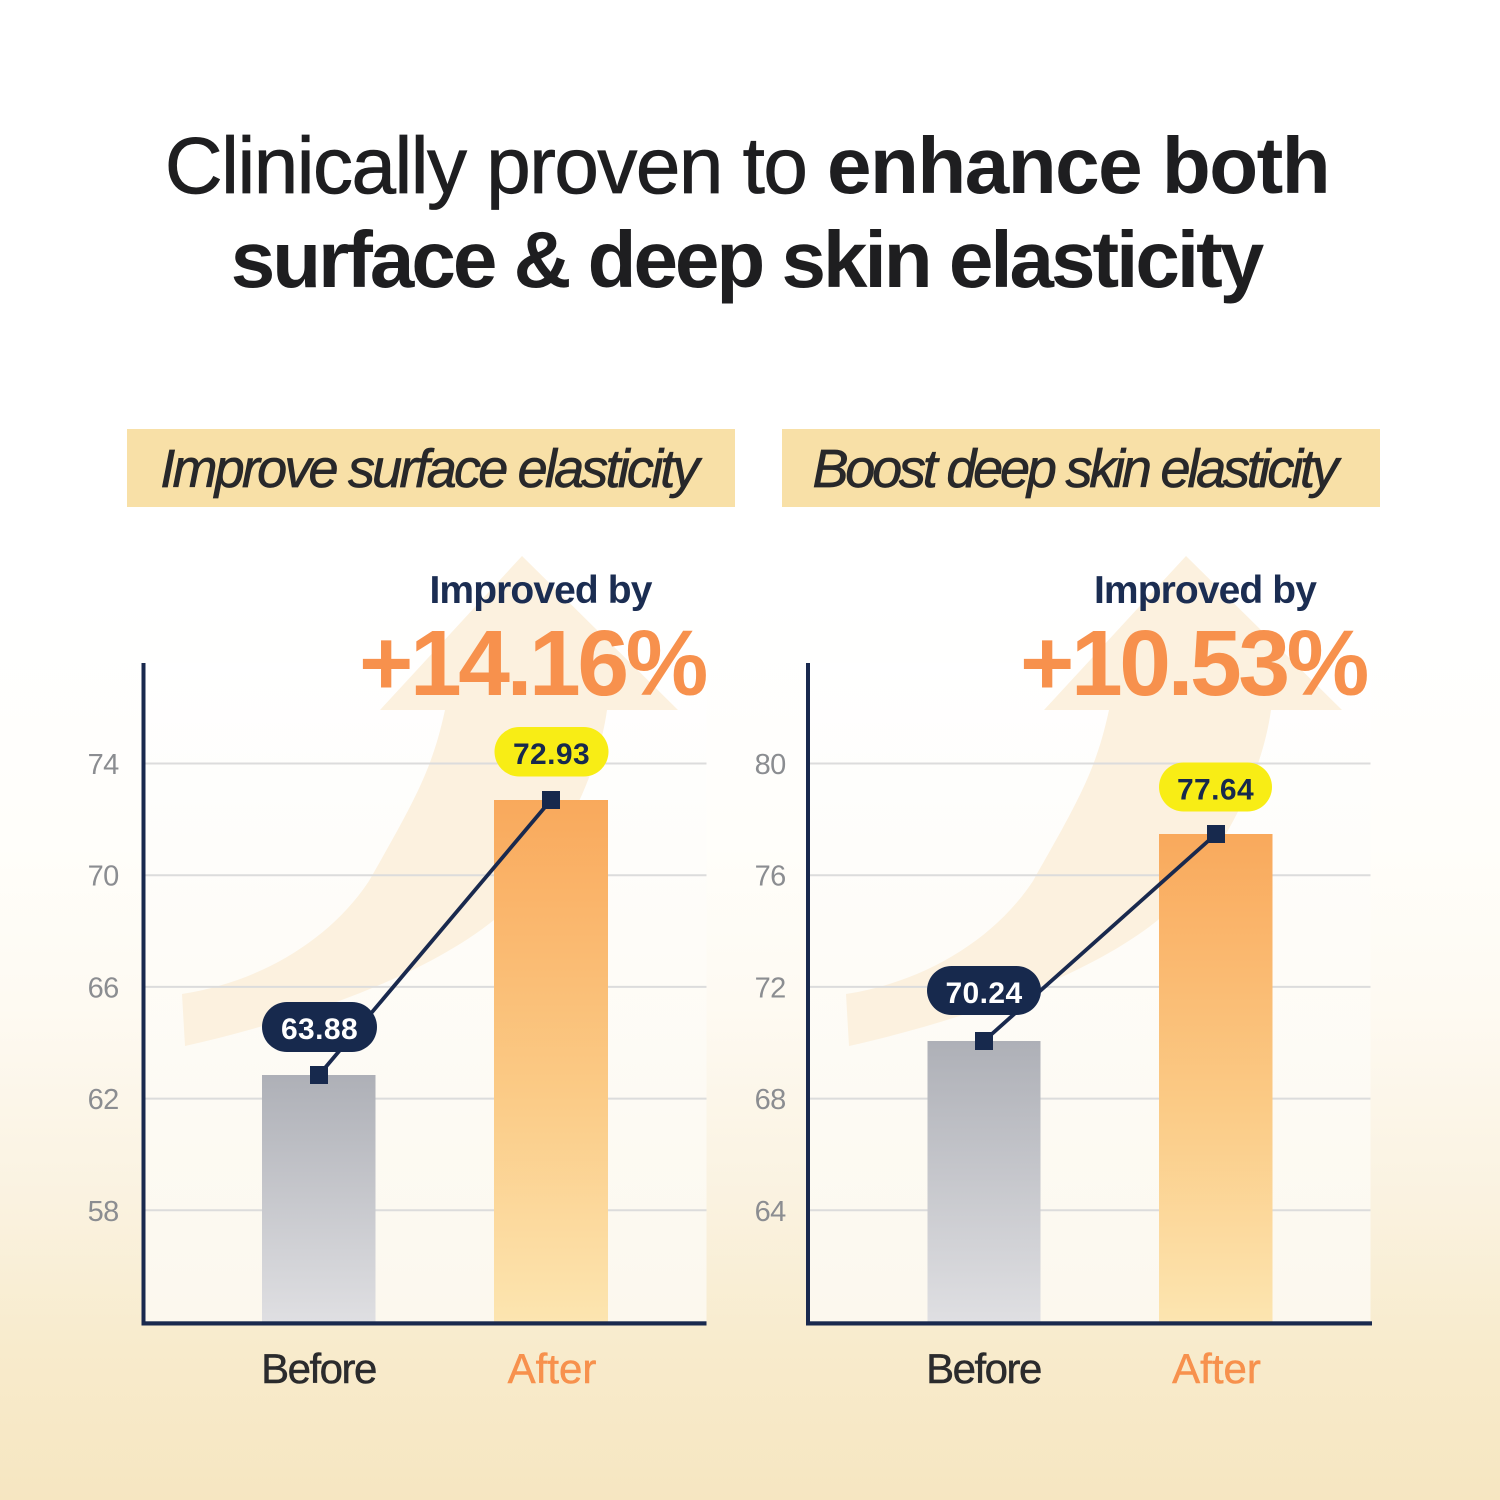 The image size is (1500, 1500). Describe the element at coordinates (747, 165) in the screenshot. I see `svg-text:Clinically proven to enhance b: Clinically proven to enhance both` at that location.